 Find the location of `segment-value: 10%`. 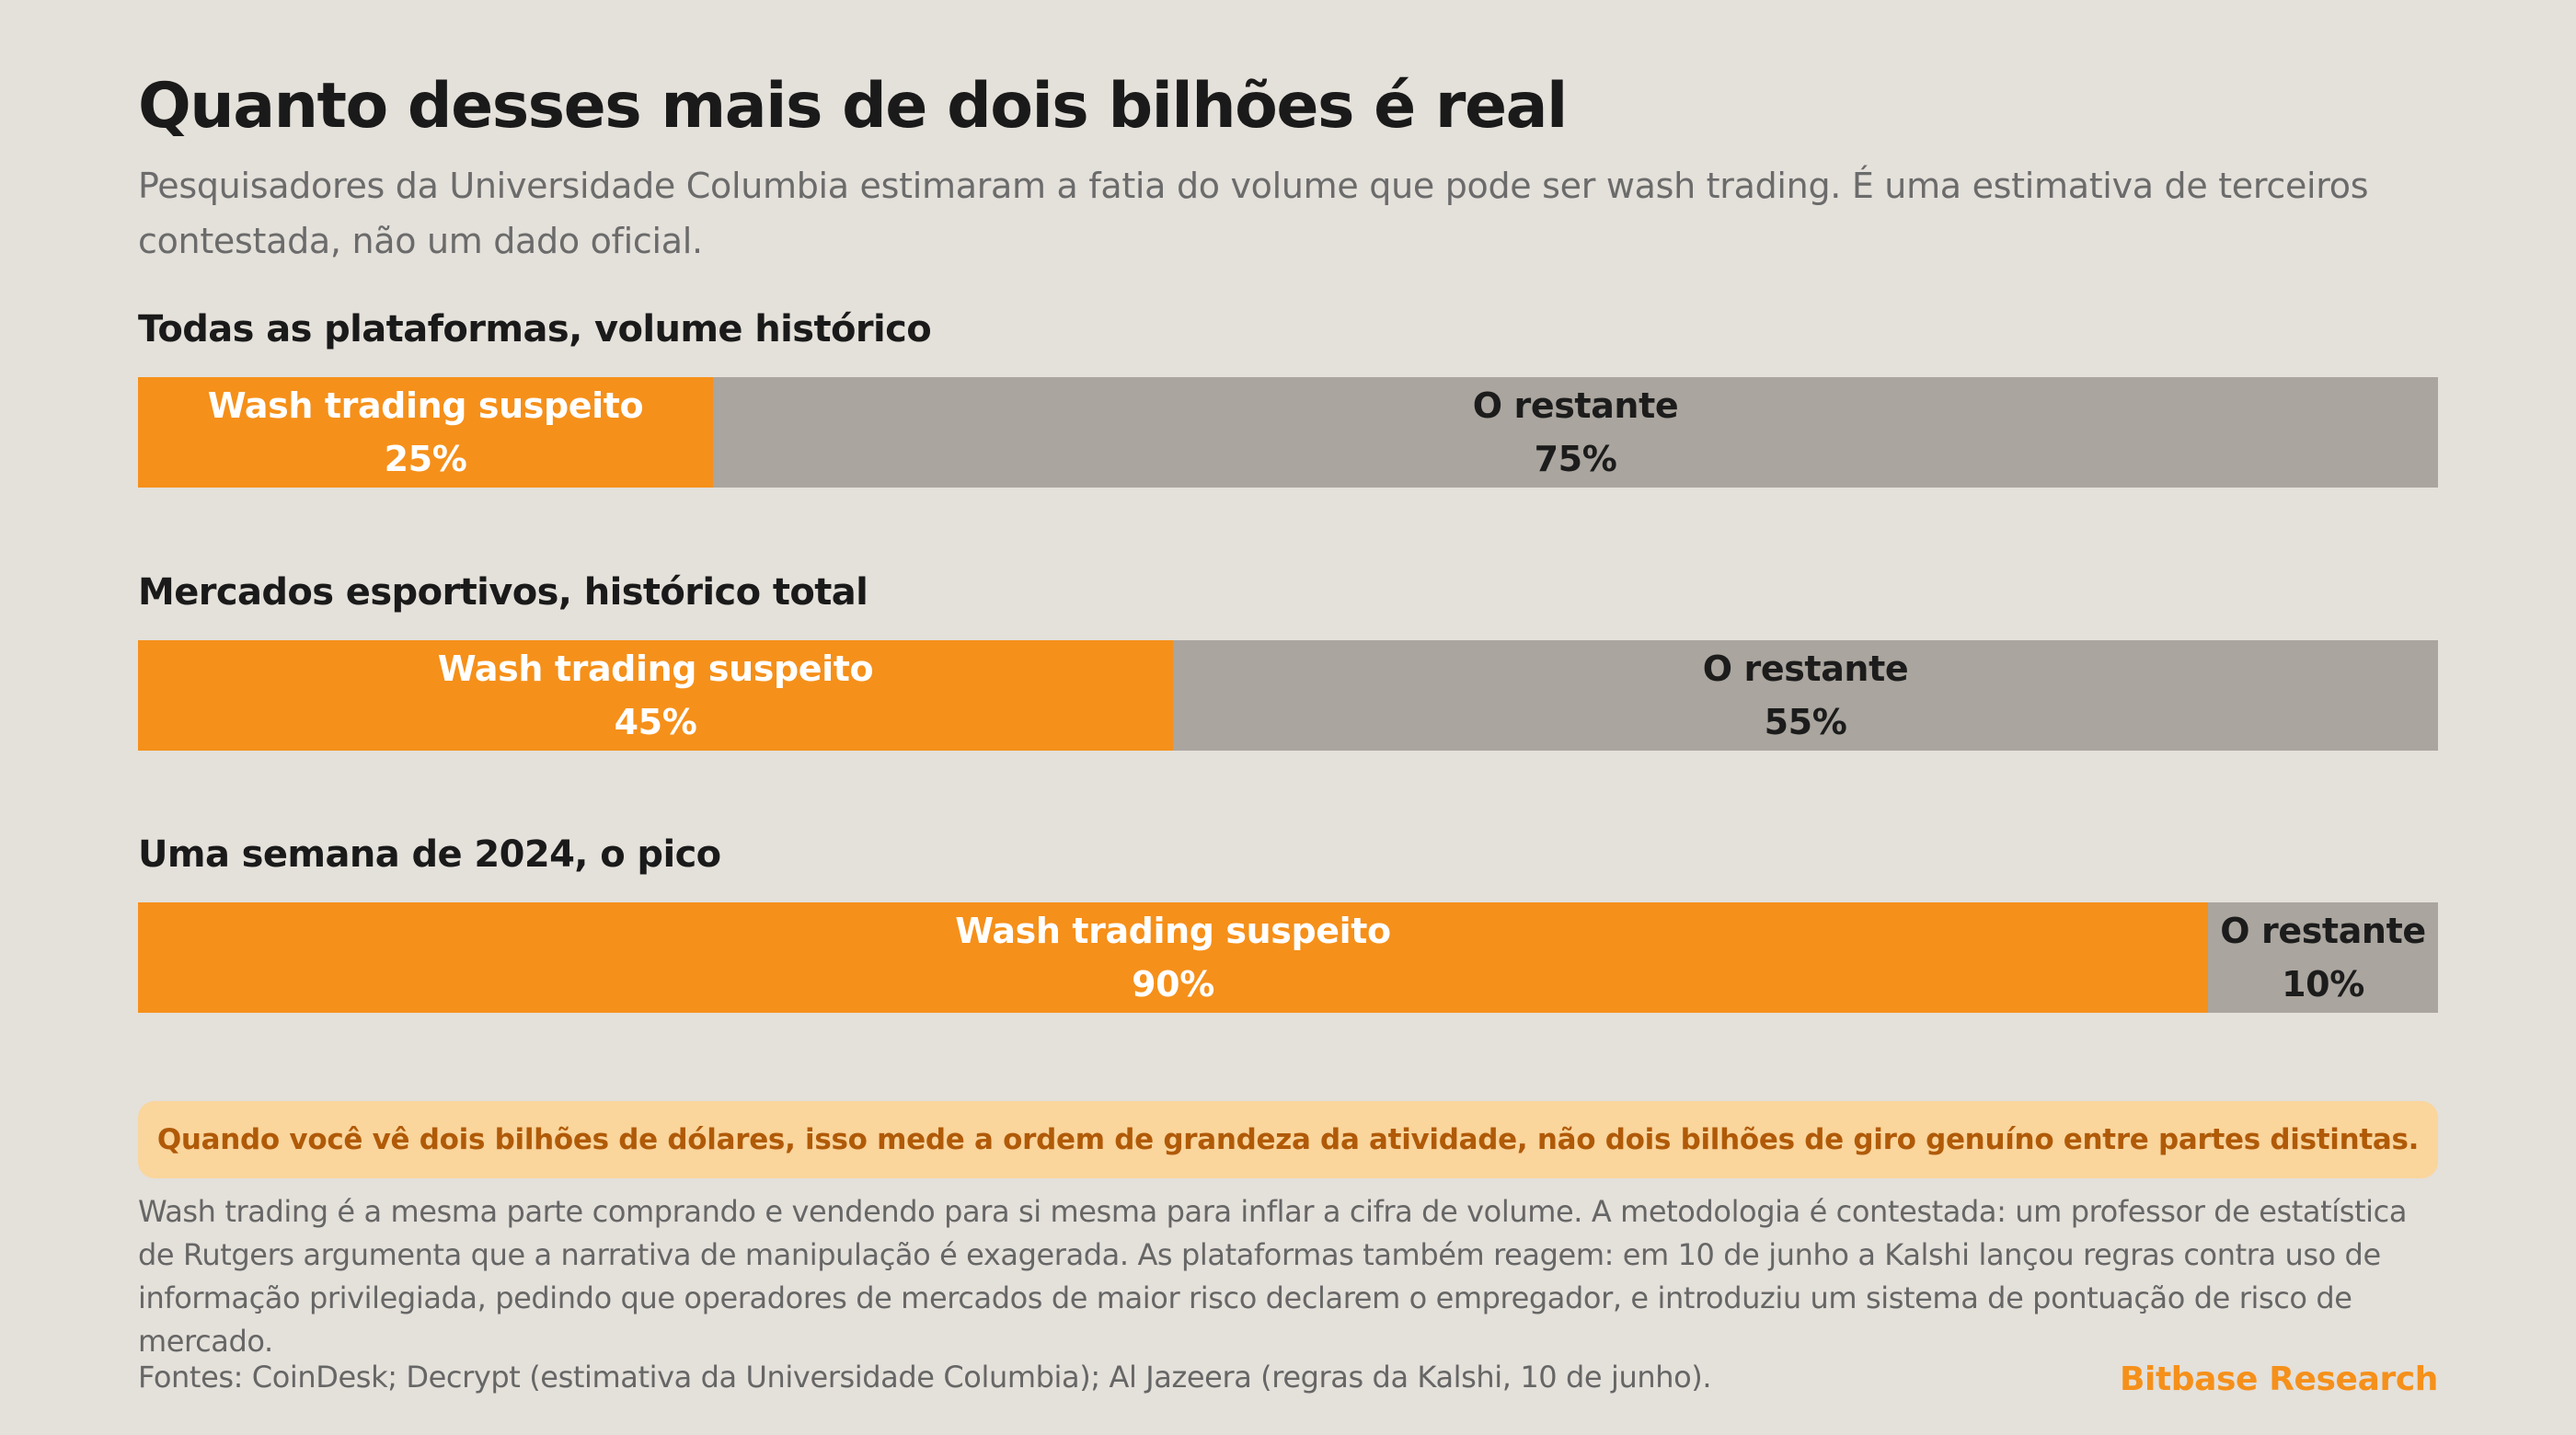

segment-value: 10% is located at coordinates (2323, 984).